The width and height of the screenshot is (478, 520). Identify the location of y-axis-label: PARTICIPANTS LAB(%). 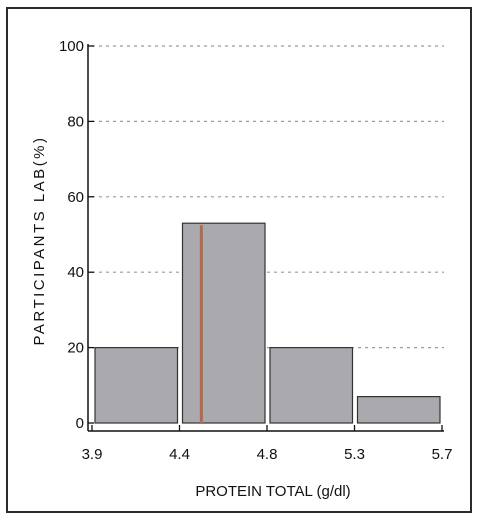
(39, 240).